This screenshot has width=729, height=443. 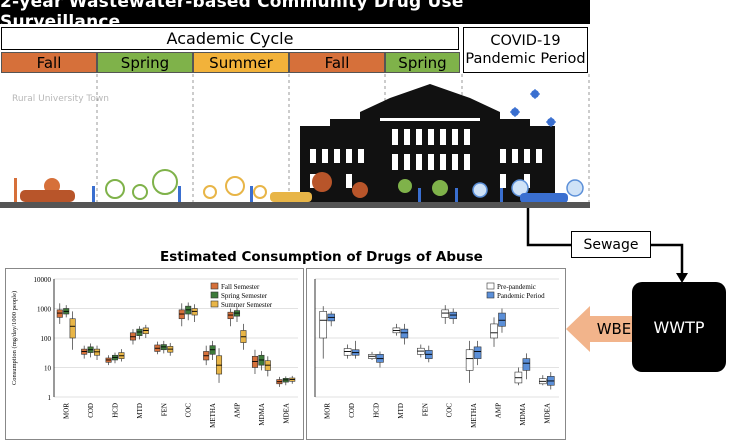 What do you see at coordinates (48, 369) in the screenshot?
I see `y-tick-label: 10` at bounding box center [48, 369].